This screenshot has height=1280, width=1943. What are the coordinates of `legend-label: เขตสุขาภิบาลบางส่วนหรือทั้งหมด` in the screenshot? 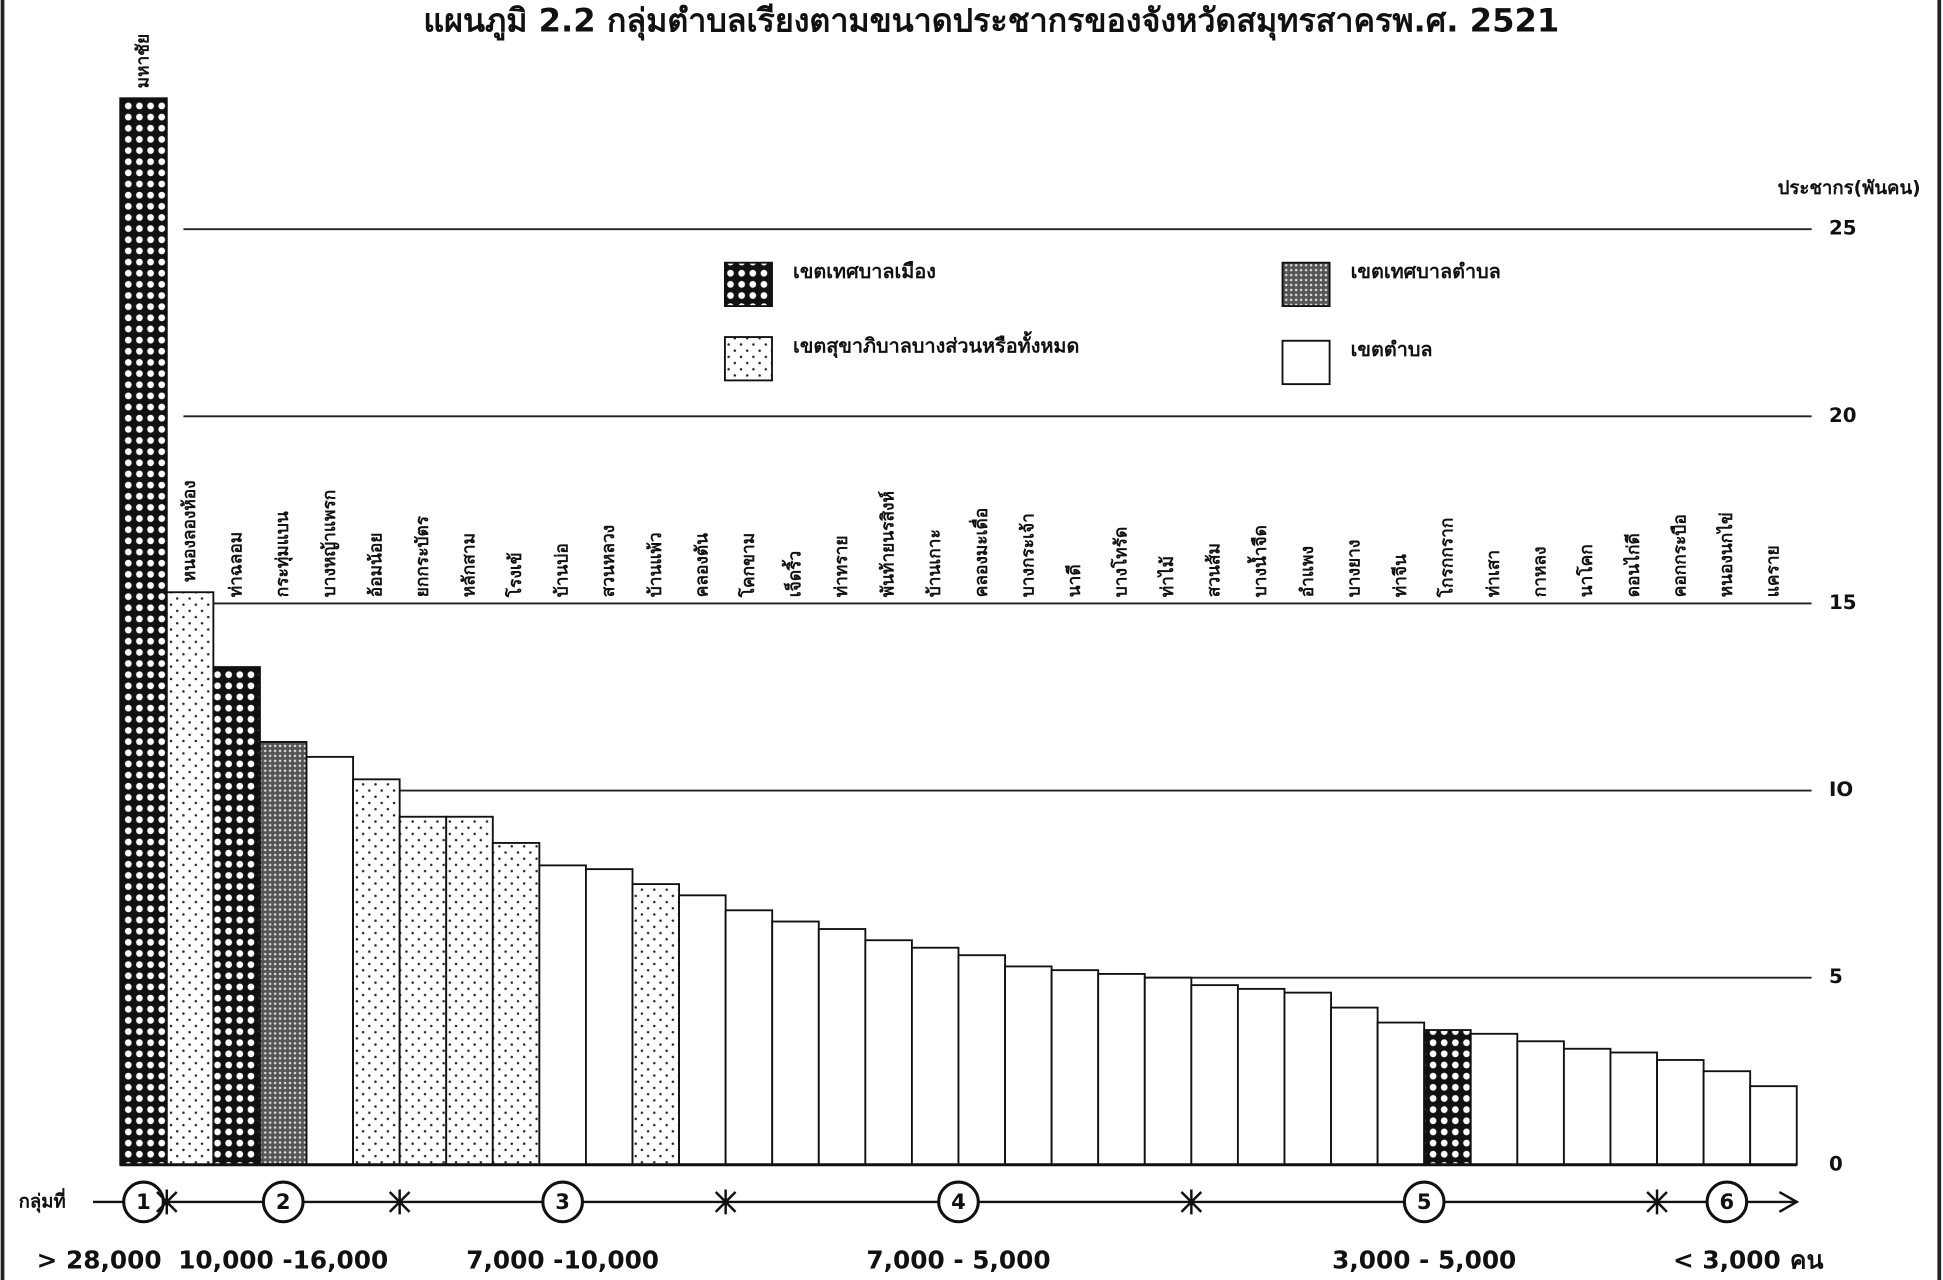 It's located at (936, 344).